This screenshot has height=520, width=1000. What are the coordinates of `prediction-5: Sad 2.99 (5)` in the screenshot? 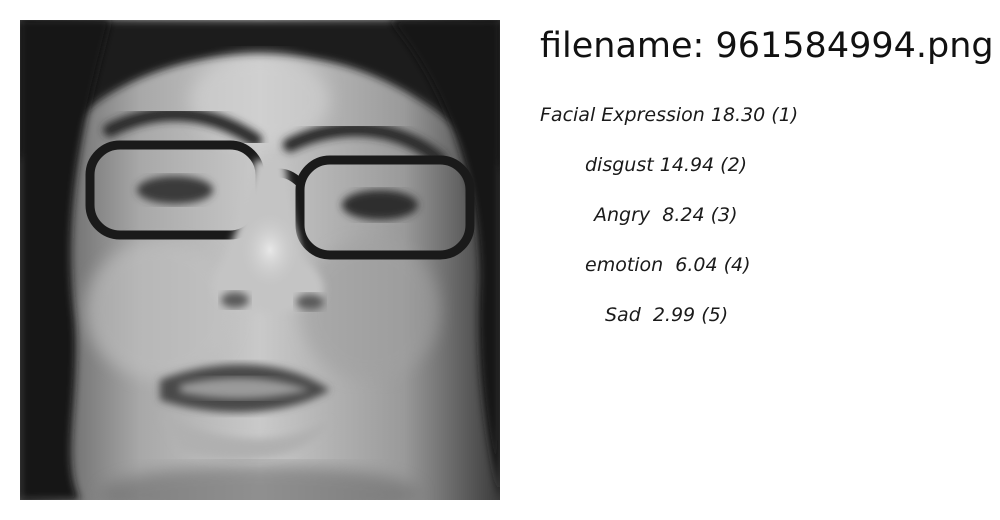 It's located at (667, 315).